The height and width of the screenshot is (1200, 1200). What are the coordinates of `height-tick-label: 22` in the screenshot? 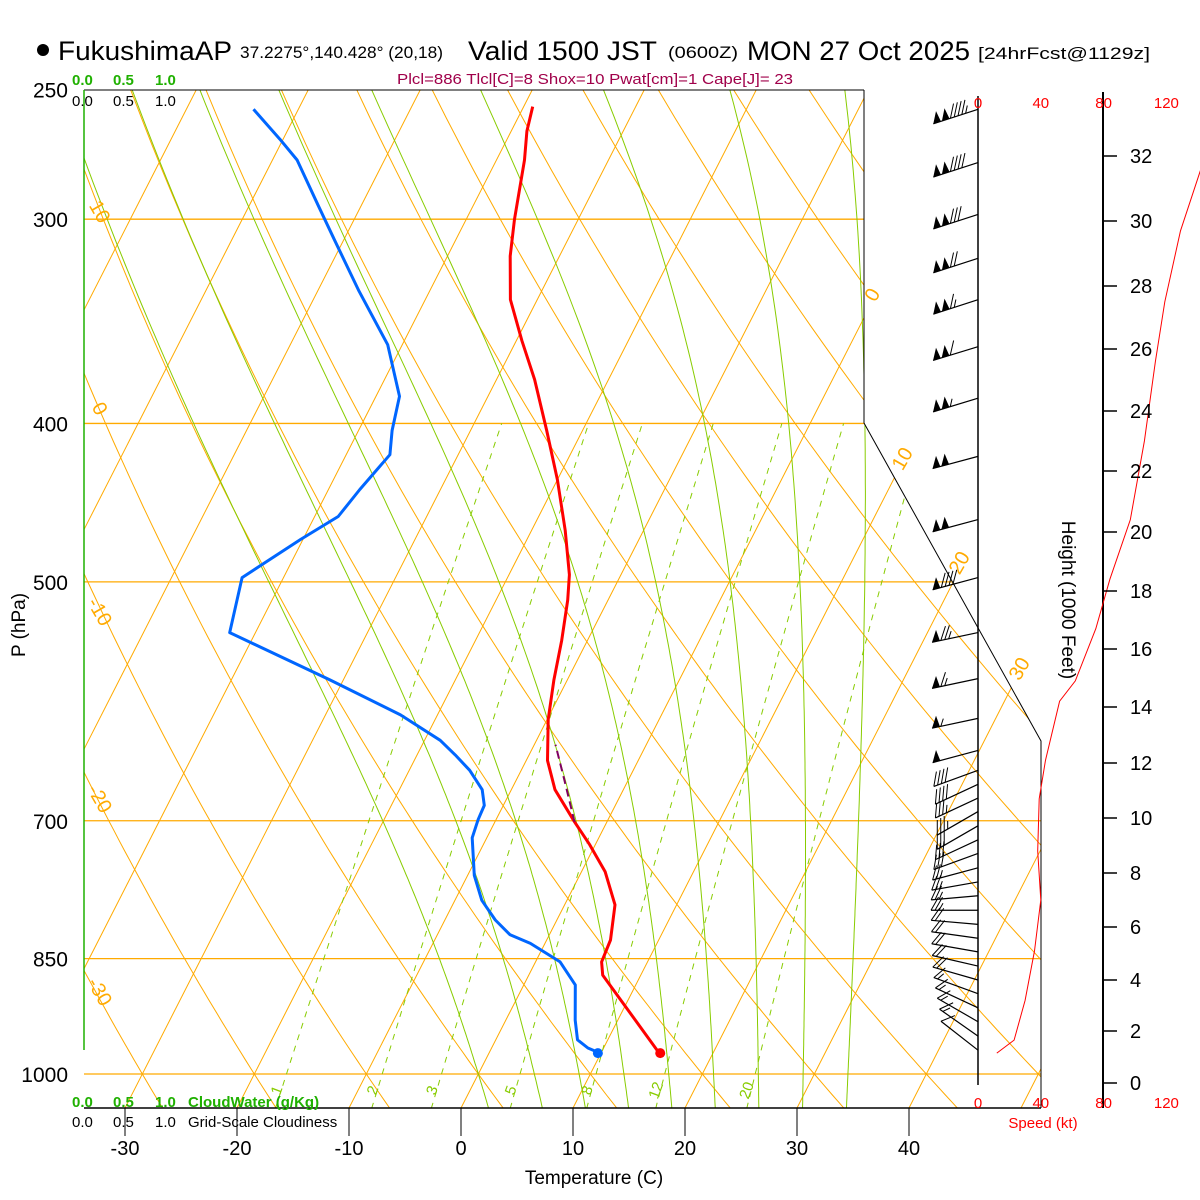 It's located at (1141, 472).